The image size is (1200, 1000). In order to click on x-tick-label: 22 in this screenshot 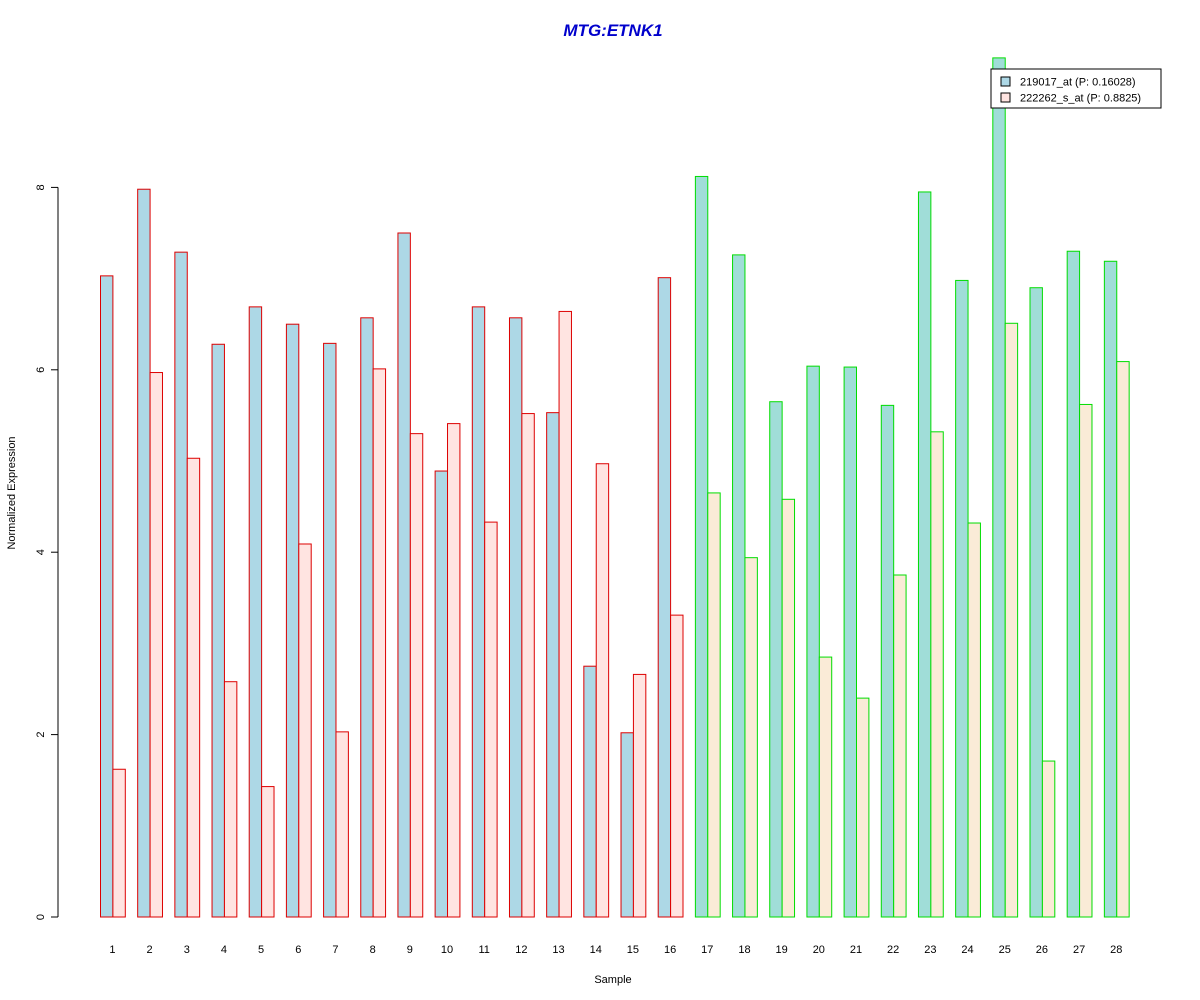, I will do `click(893, 950)`.